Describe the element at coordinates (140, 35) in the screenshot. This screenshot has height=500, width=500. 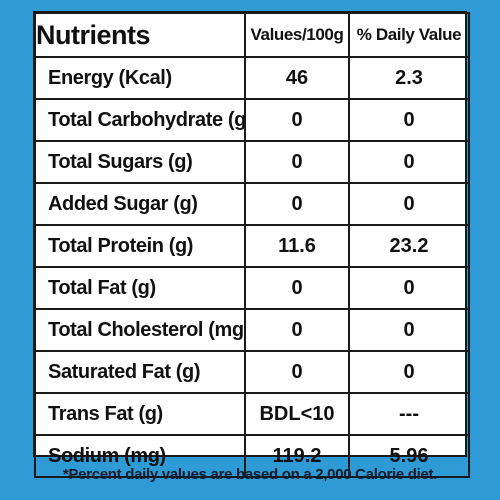
I see `header-nutrients: Nutrients` at that location.